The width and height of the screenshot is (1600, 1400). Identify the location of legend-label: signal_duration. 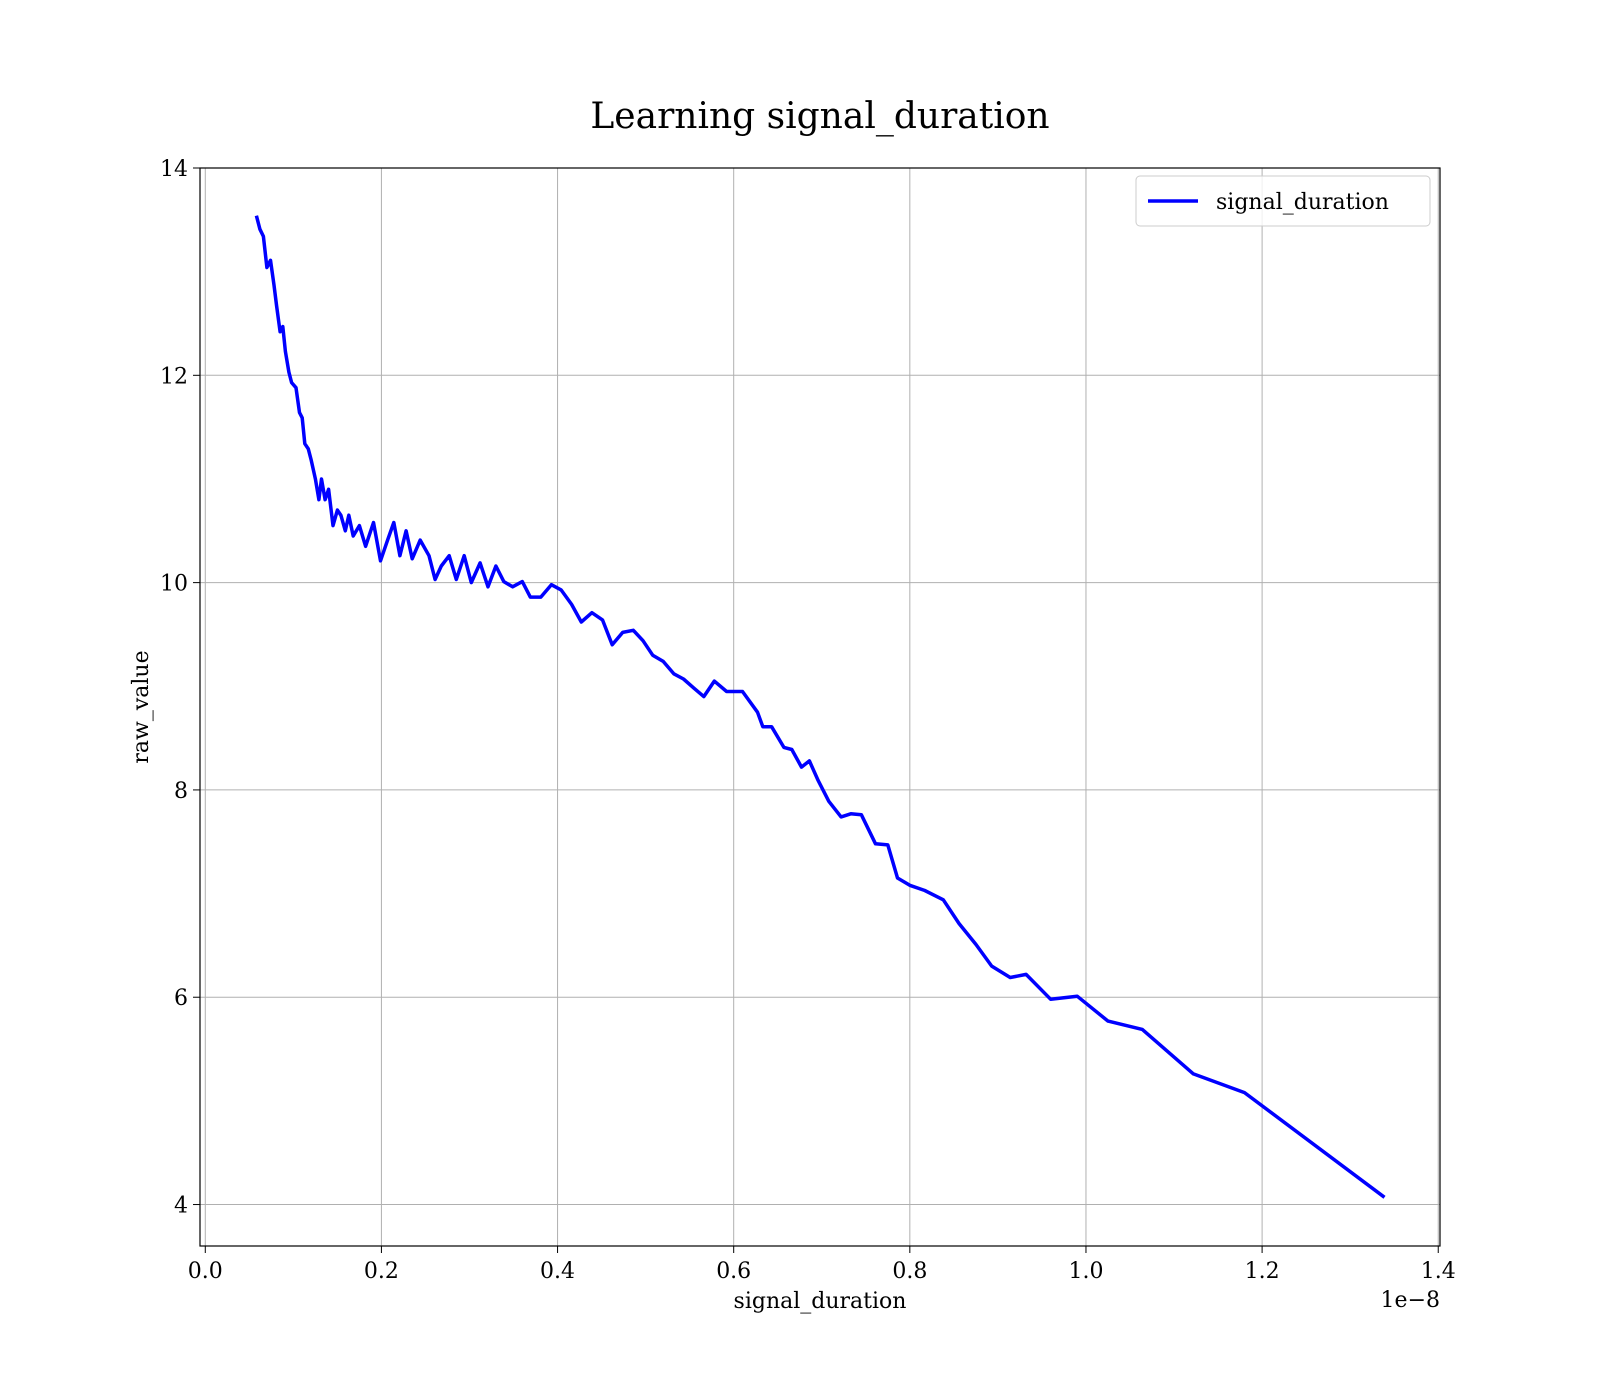
(1302, 202).